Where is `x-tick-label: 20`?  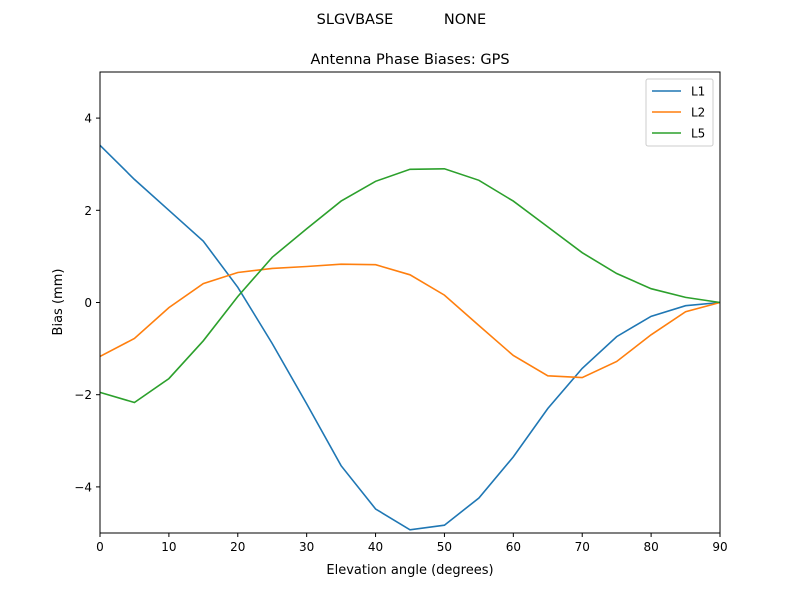
x-tick-label: 20 is located at coordinates (237, 547).